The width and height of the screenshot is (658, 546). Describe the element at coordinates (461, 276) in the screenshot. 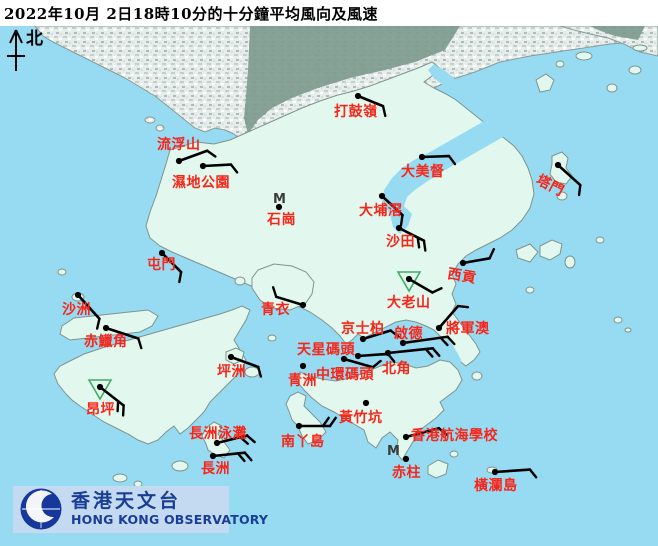

I see `station-label: 西貢` at that location.